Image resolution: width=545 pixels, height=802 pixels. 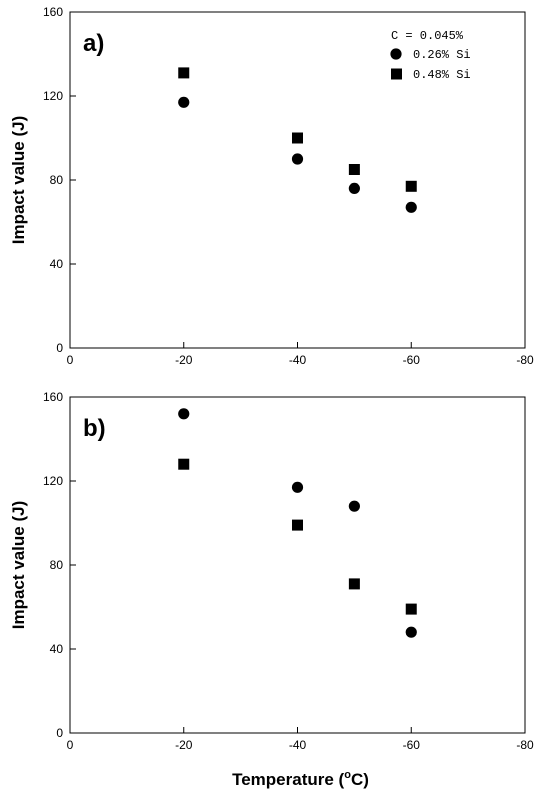 I want to click on panel-label: a), so click(x=93, y=43).